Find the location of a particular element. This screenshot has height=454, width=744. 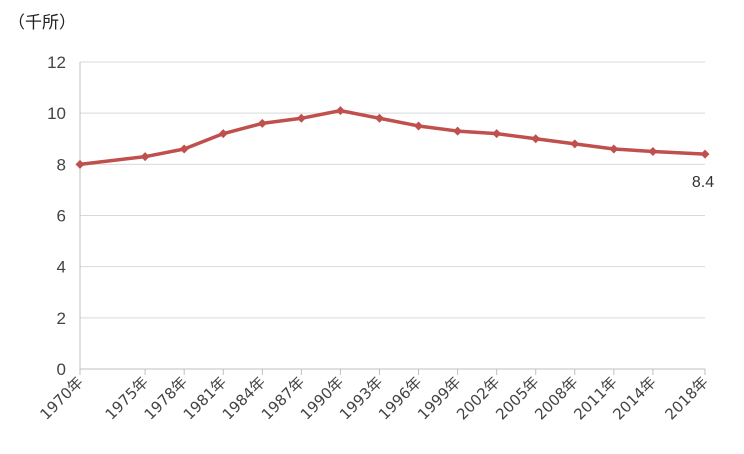

x-tick-label: 1984年 is located at coordinates (244, 398).